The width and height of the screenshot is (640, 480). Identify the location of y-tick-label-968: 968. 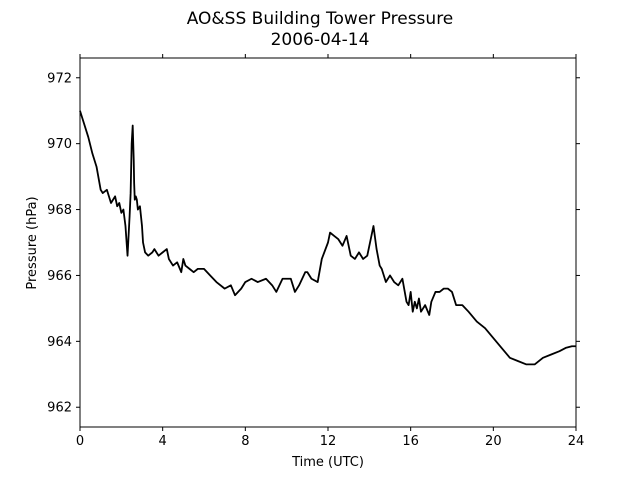
(59, 210).